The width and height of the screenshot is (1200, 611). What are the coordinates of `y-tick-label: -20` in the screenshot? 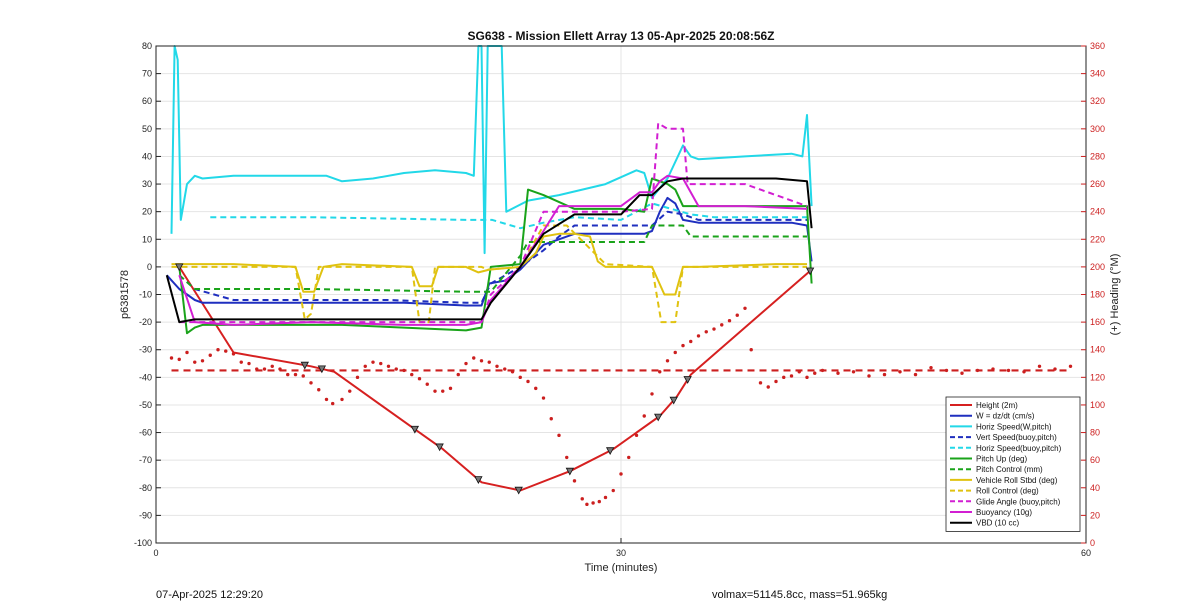 It's located at (145, 322).